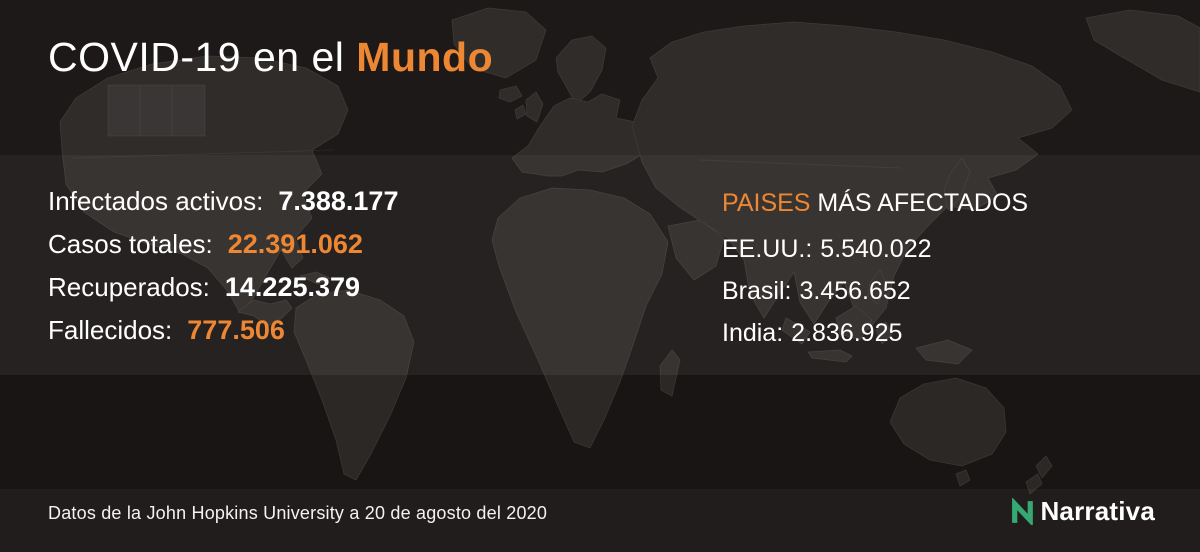 The width and height of the screenshot is (1200, 552). What do you see at coordinates (338, 201) in the screenshot?
I see `stat-value: 7.388.177` at bounding box center [338, 201].